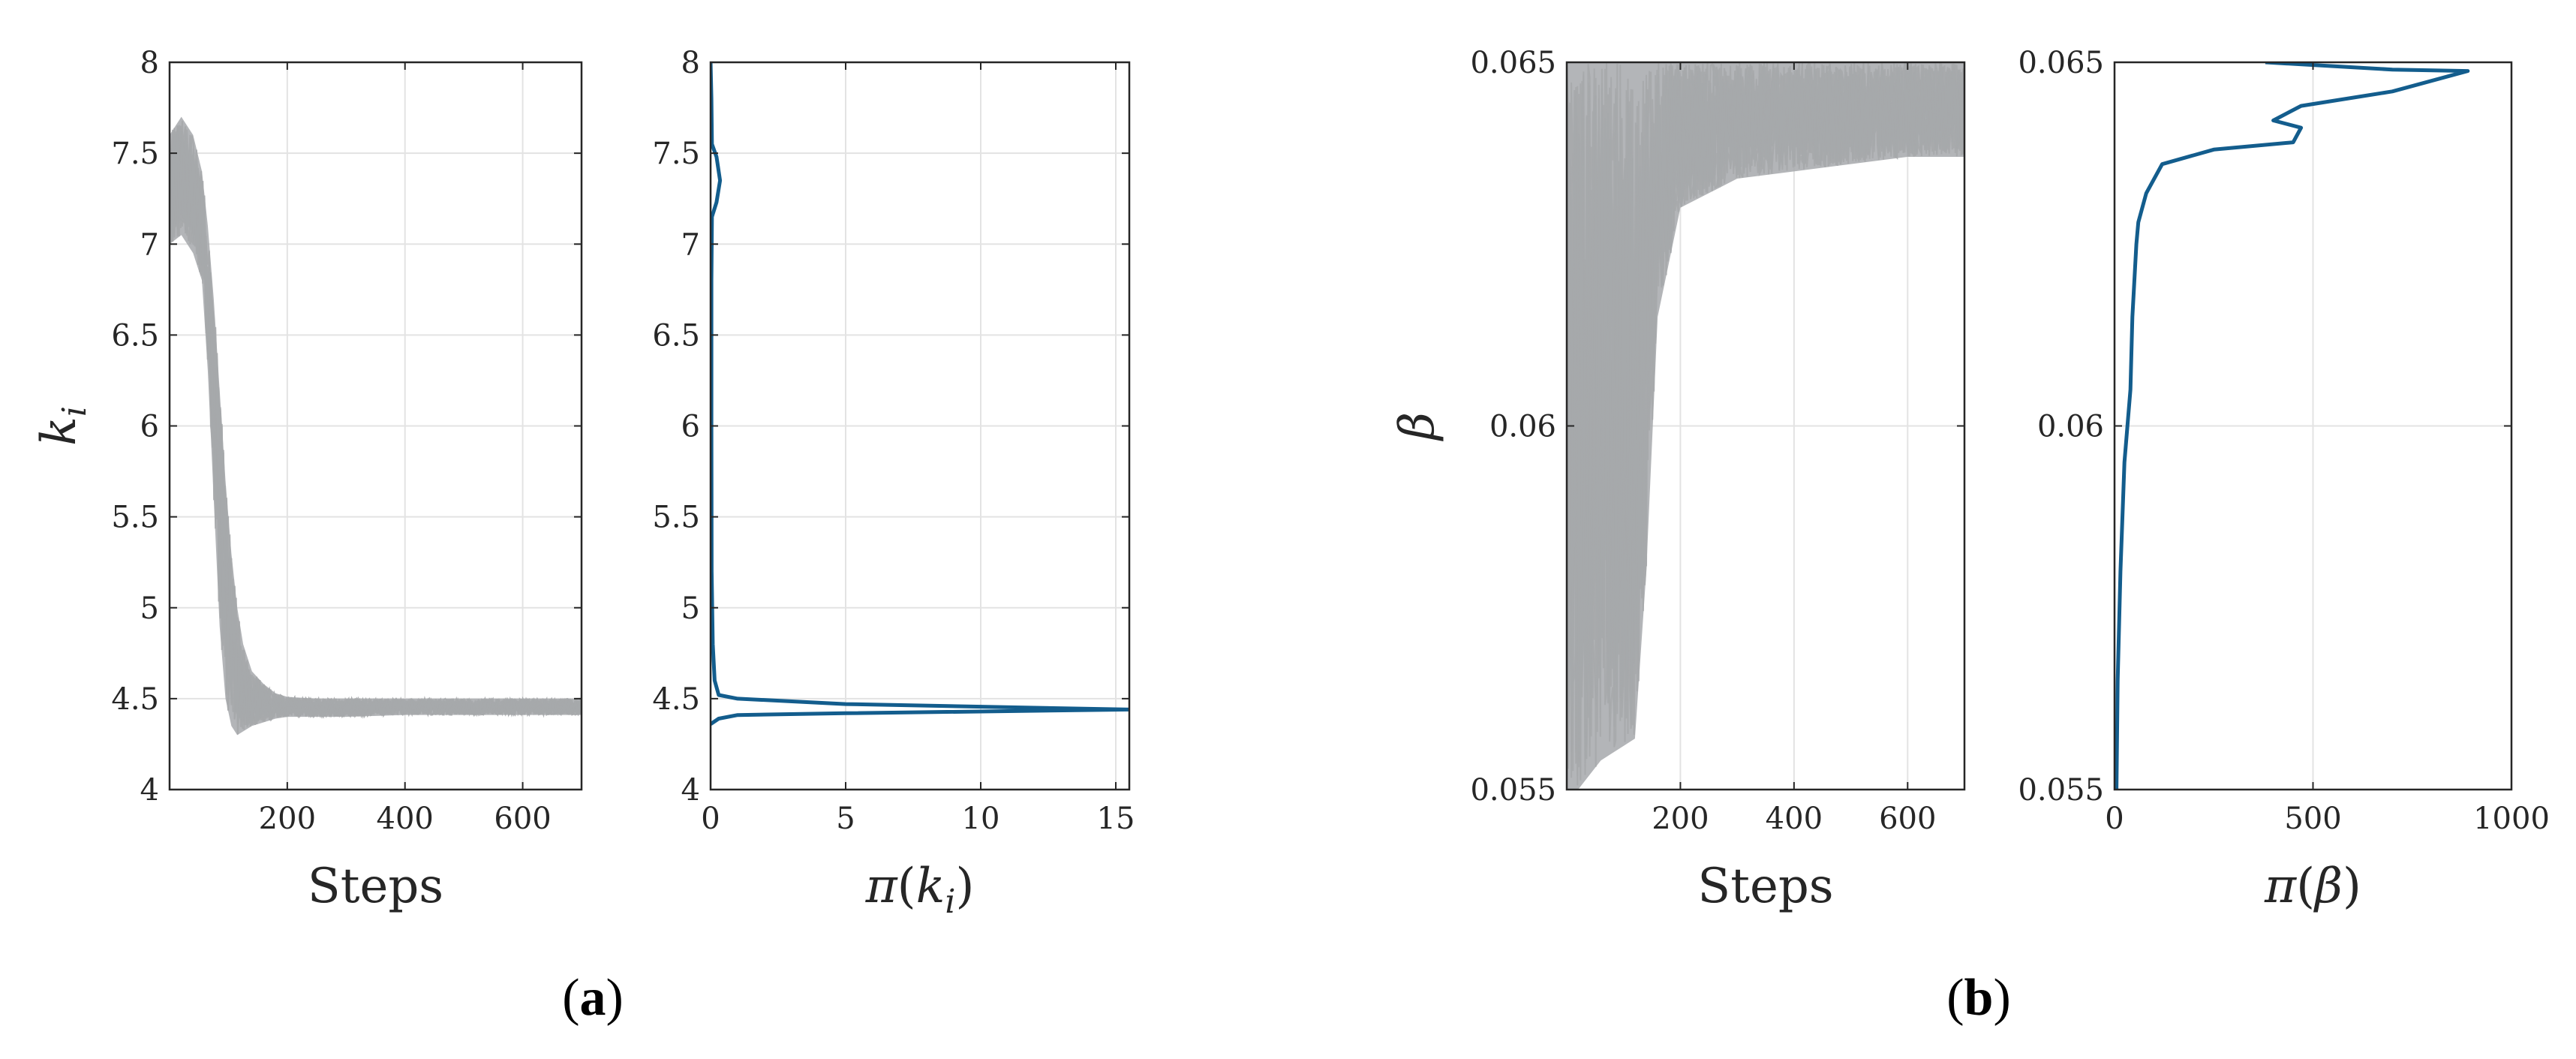  I want to click on x-axis-label: π(ki), so click(920, 890).